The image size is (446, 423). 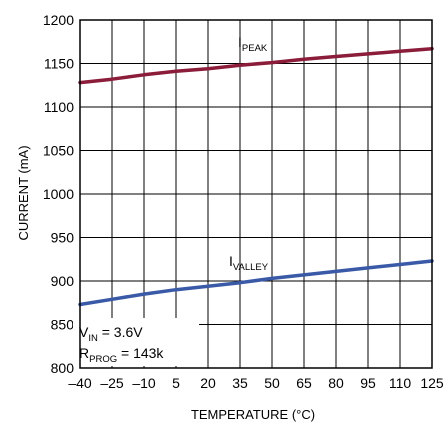 I want to click on x-tick-label: –25, so click(x=112, y=383).